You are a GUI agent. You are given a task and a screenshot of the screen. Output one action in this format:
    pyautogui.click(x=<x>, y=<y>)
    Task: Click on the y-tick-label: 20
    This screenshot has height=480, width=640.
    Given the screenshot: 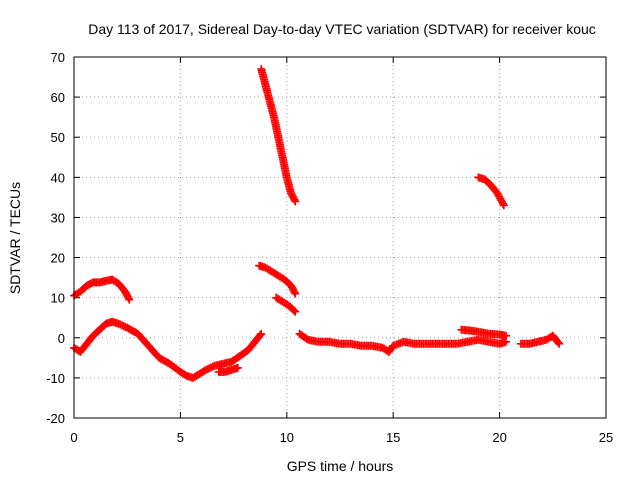 What is the action you would take?
    pyautogui.click(x=58, y=258)
    